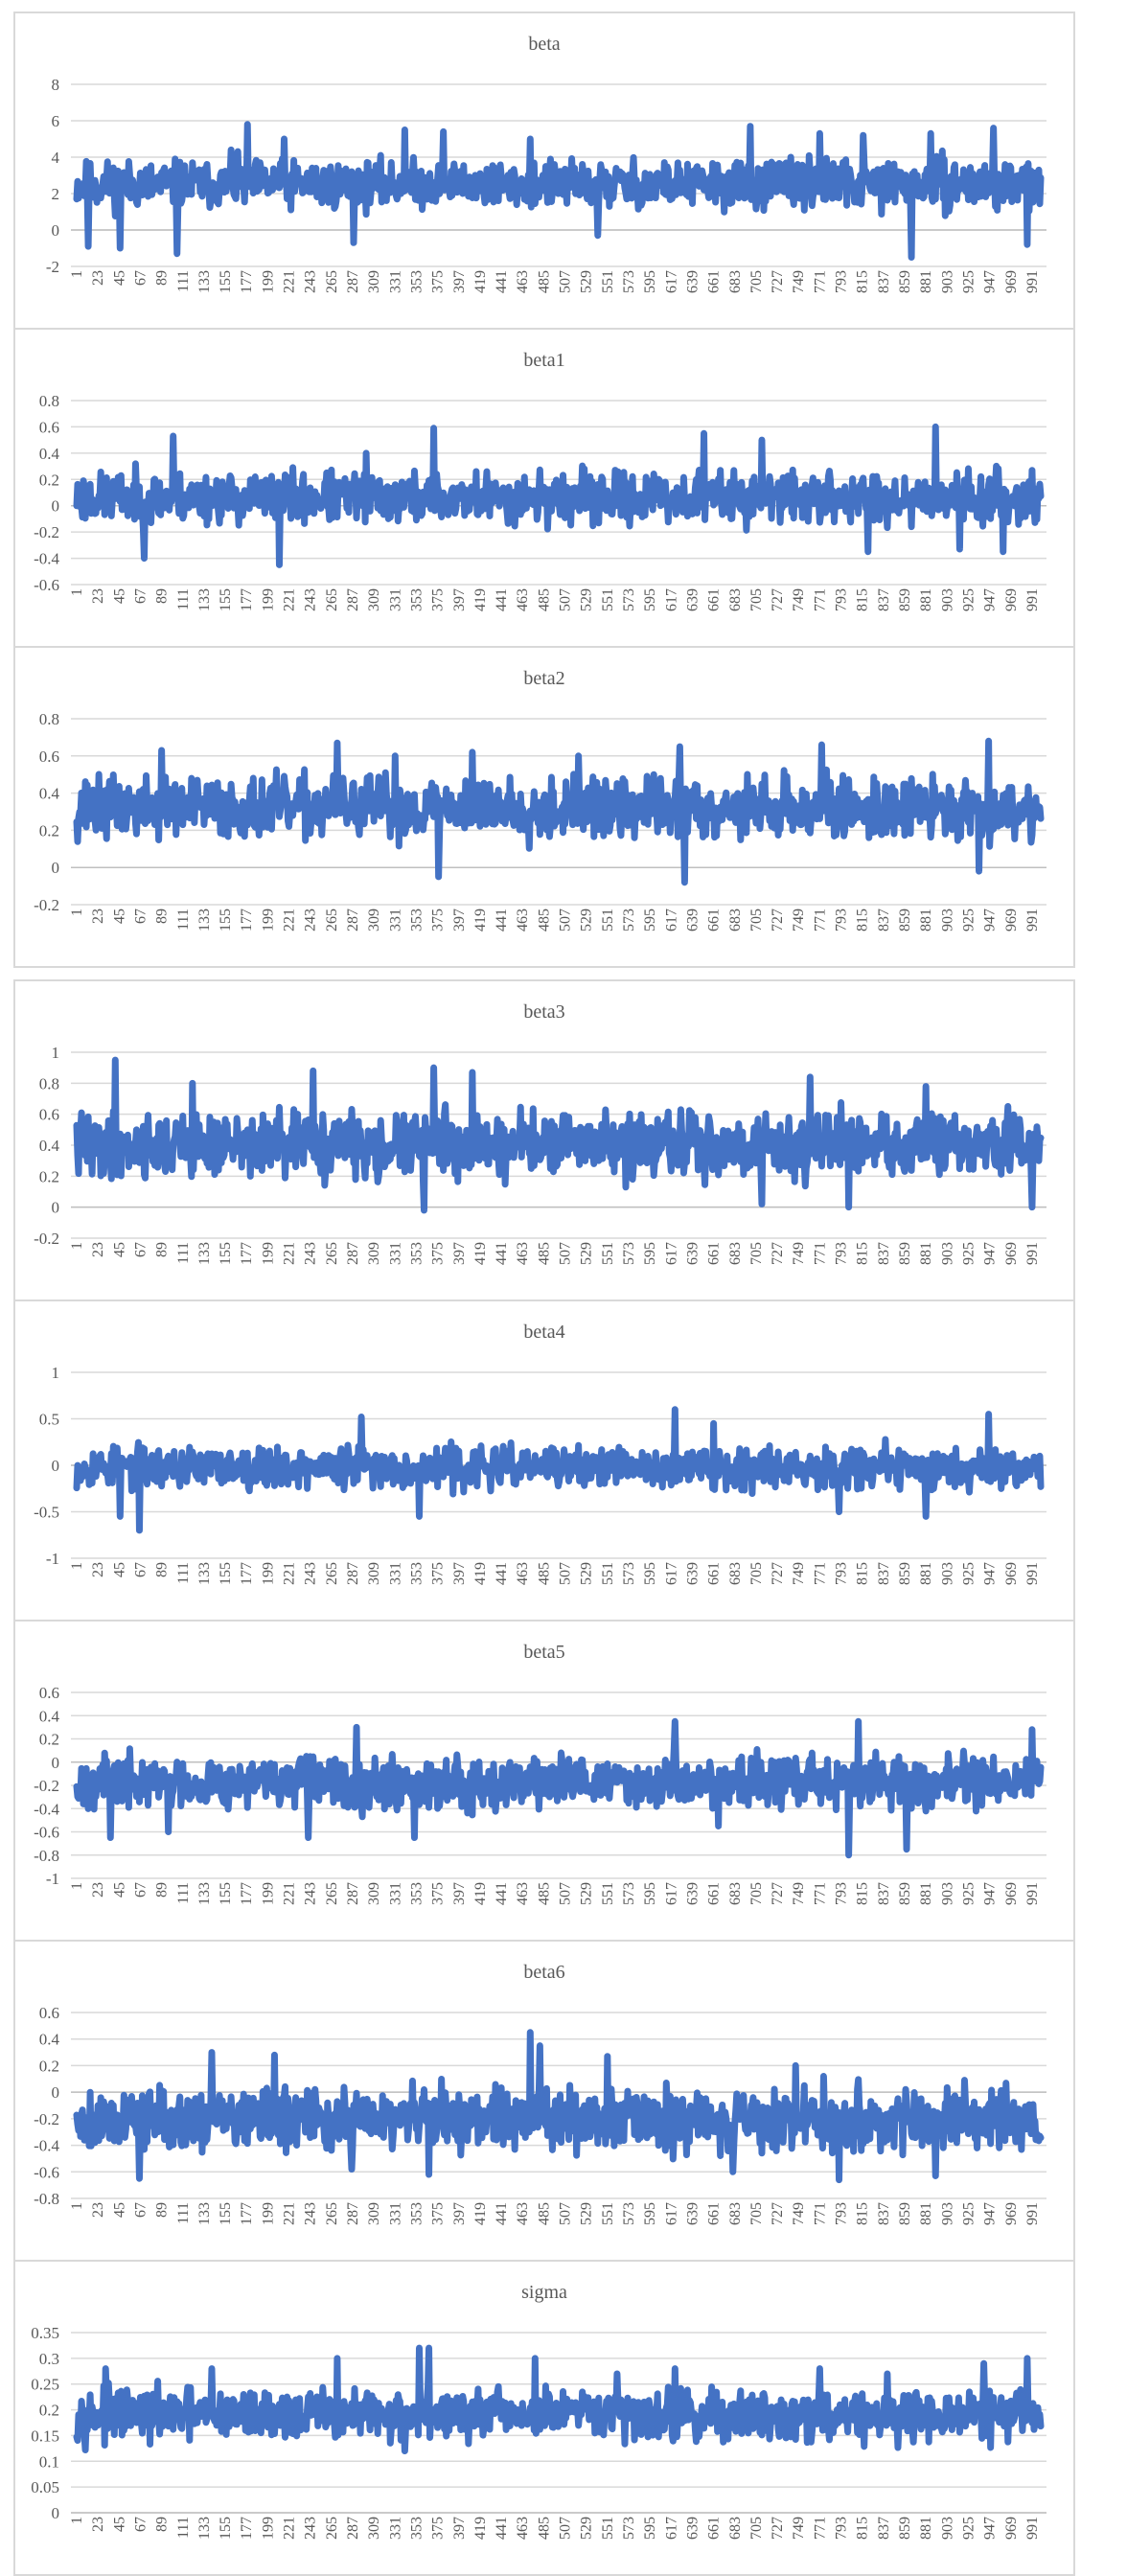 The height and width of the screenshot is (2576, 1127). I want to click on y-tick-label: 0.5, so click(49, 1420).